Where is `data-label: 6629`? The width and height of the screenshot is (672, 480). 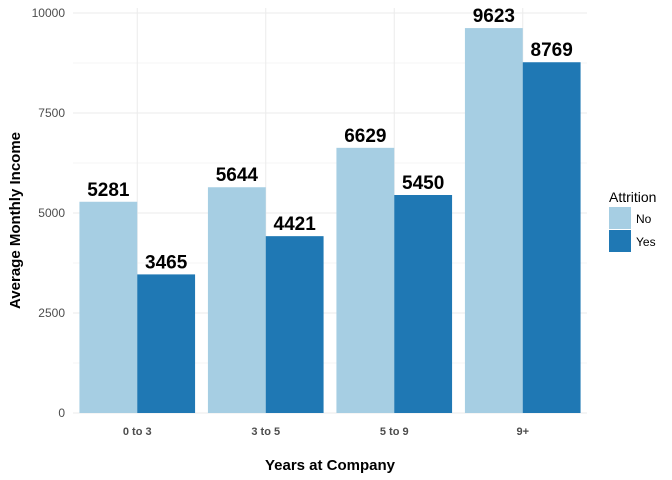
data-label: 6629 is located at coordinates (365, 136).